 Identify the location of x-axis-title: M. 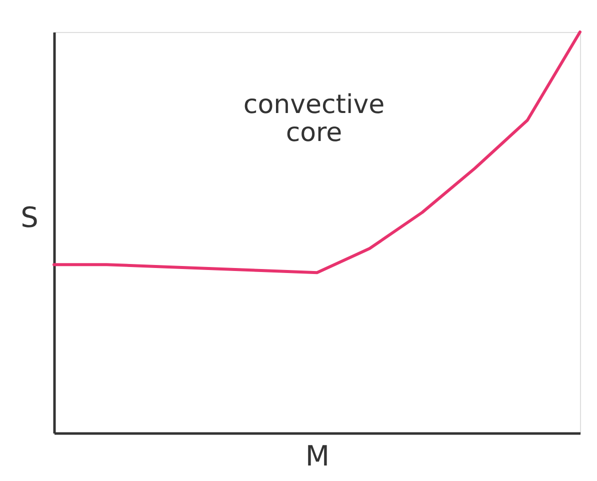
(317, 456).